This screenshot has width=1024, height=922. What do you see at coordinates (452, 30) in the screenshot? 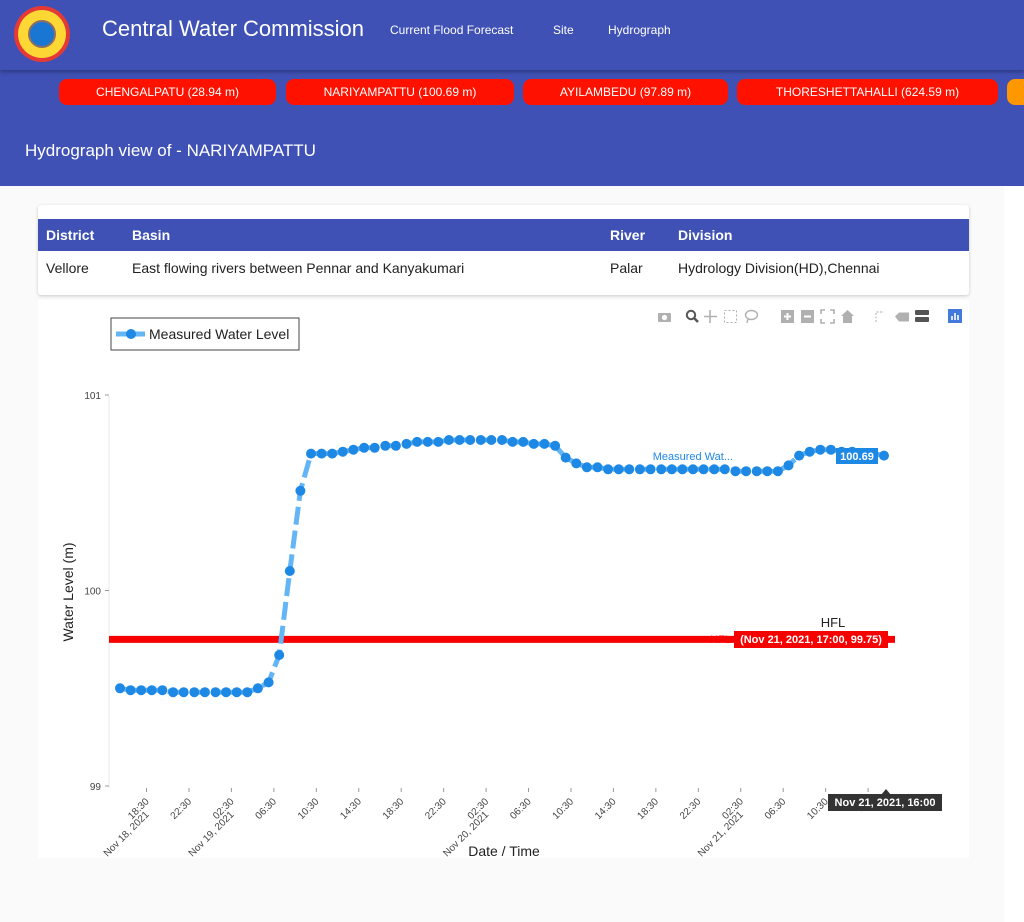
I see `nav-current-flood-forecast: Current Flood Forecast` at bounding box center [452, 30].